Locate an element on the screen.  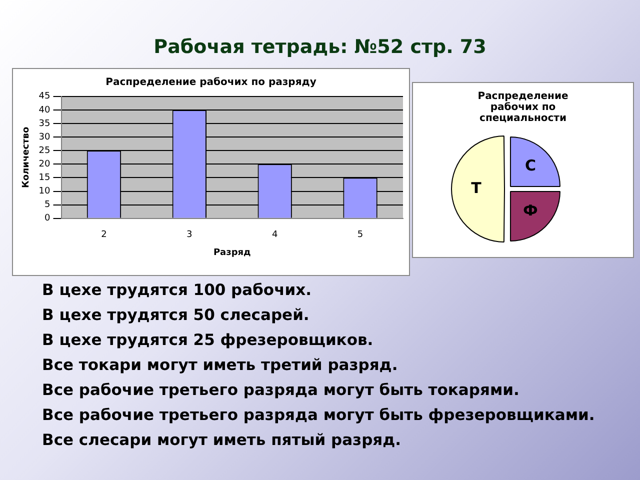
y-tick-label: 0 is located at coordinates (47, 219).